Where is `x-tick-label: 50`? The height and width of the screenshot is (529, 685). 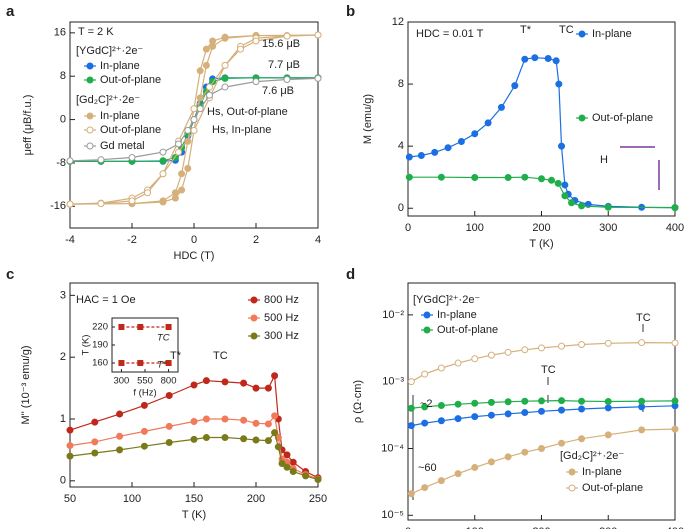
x-tick-label: 50 is located at coordinates (70, 499).